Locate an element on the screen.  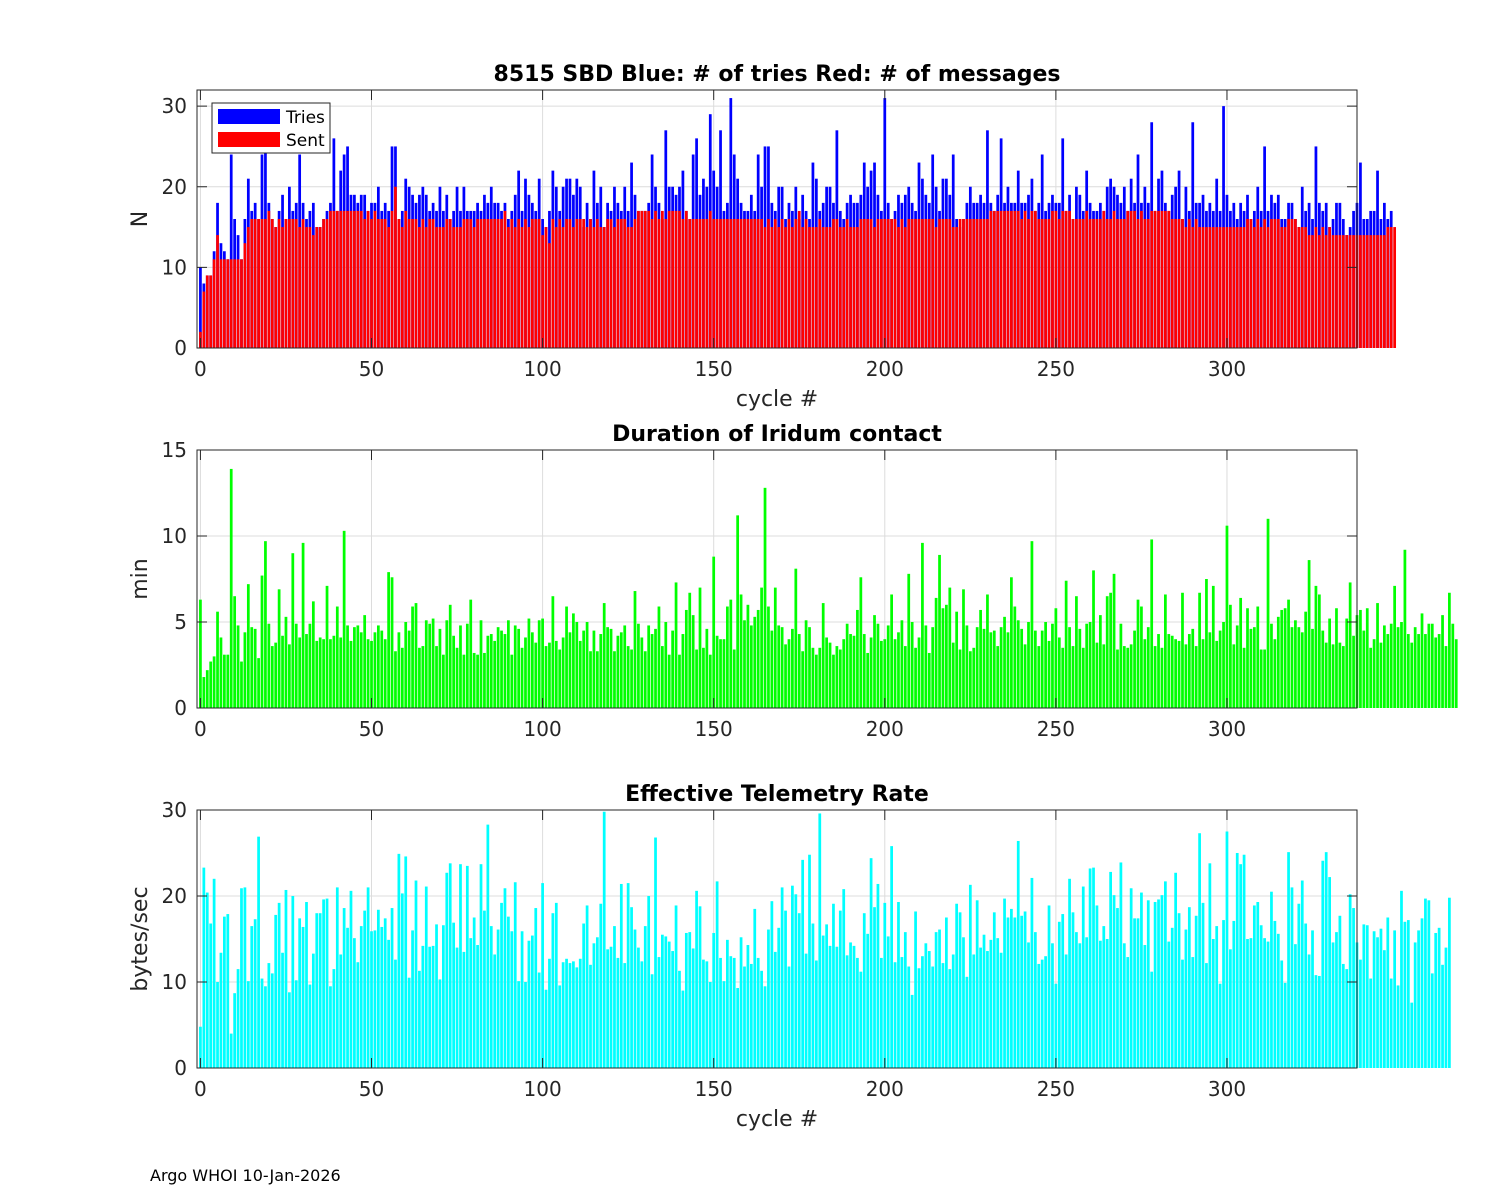
y-tick-label: 20 is located at coordinates (174, 187).